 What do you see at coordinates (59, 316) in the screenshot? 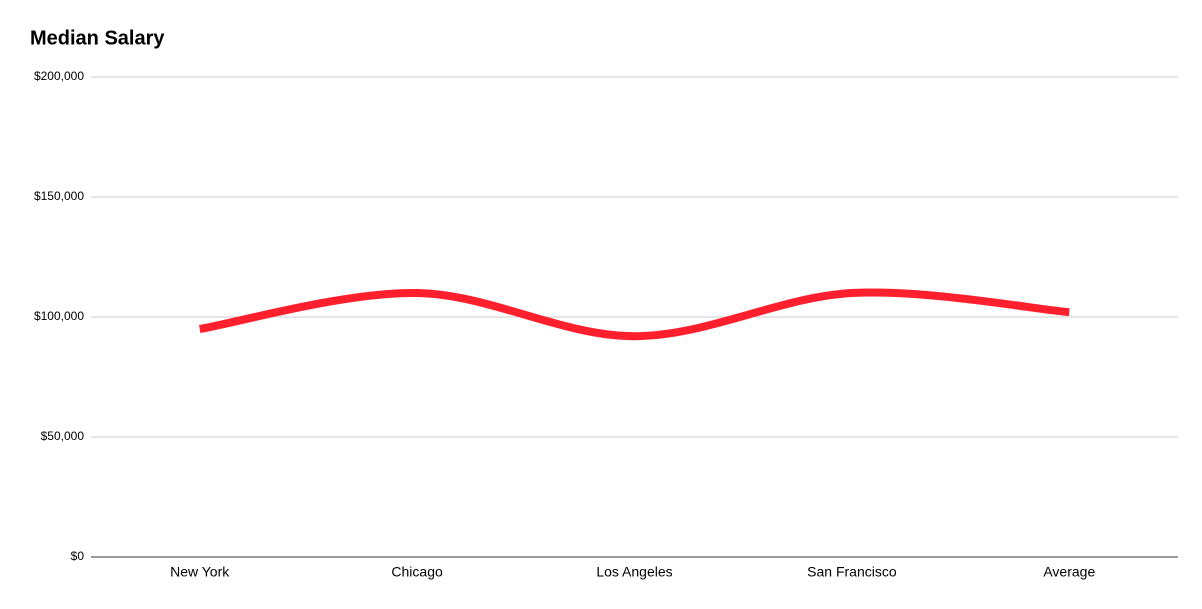
I see `y-tick-label: $100,000` at bounding box center [59, 316].